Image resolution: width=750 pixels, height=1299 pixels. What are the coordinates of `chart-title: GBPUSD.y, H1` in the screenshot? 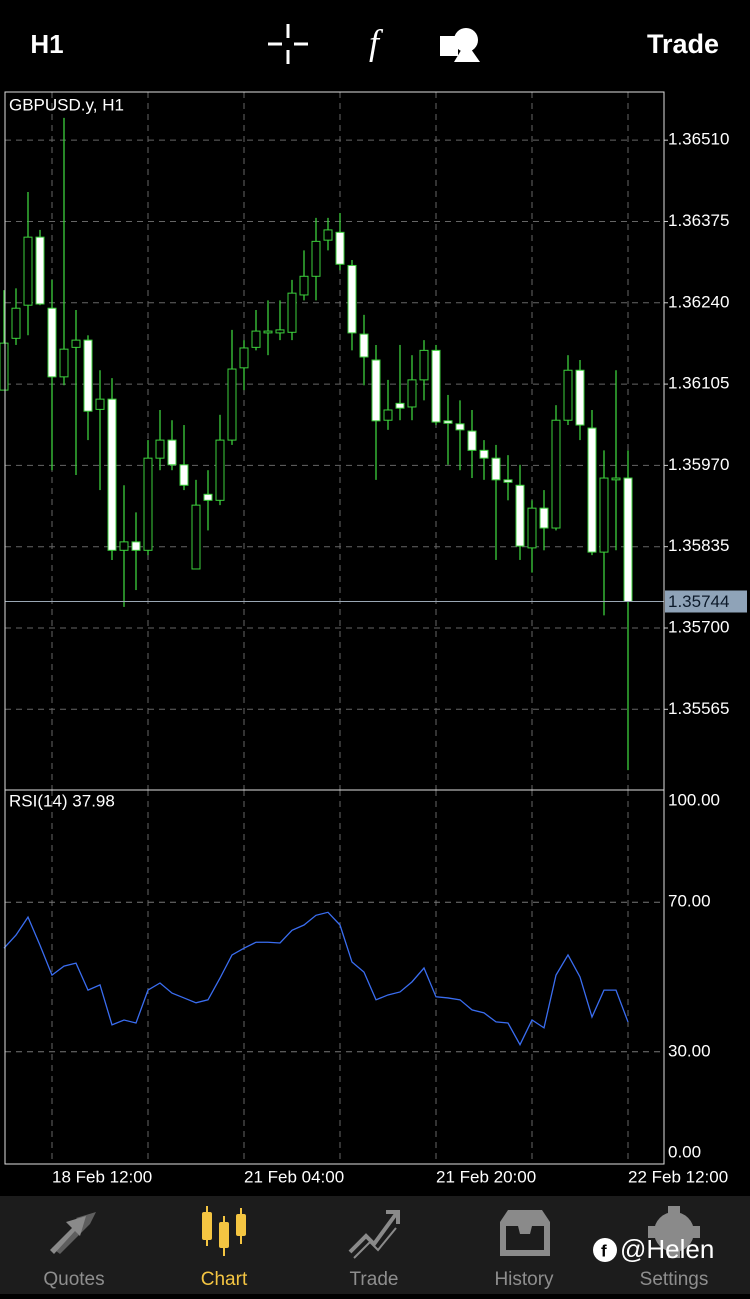 It's located at (66, 104).